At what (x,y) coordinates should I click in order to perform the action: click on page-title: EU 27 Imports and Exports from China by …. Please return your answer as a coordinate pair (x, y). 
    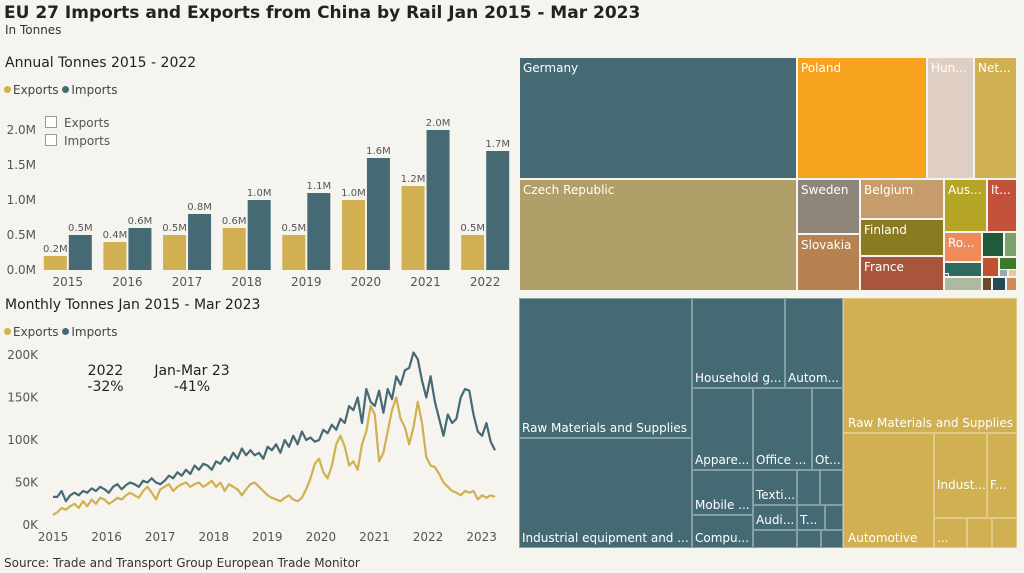
    Looking at the image, I should click on (322, 13).